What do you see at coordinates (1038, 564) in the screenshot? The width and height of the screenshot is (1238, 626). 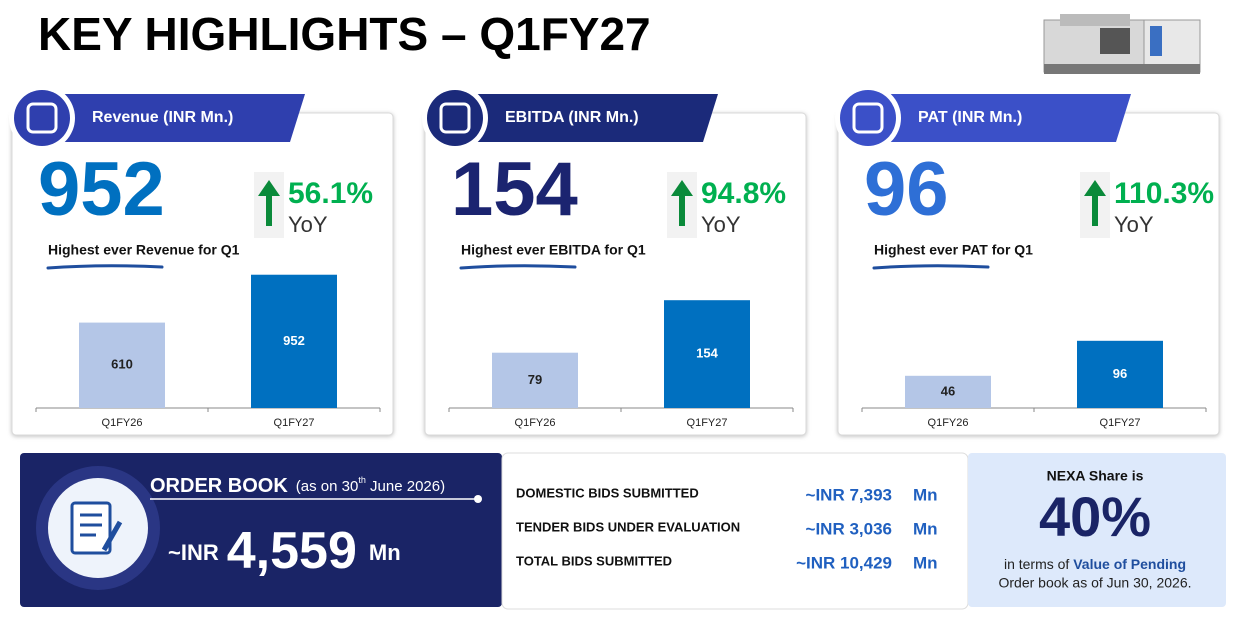 I see `nexa-line1-start: in terms of` at bounding box center [1038, 564].